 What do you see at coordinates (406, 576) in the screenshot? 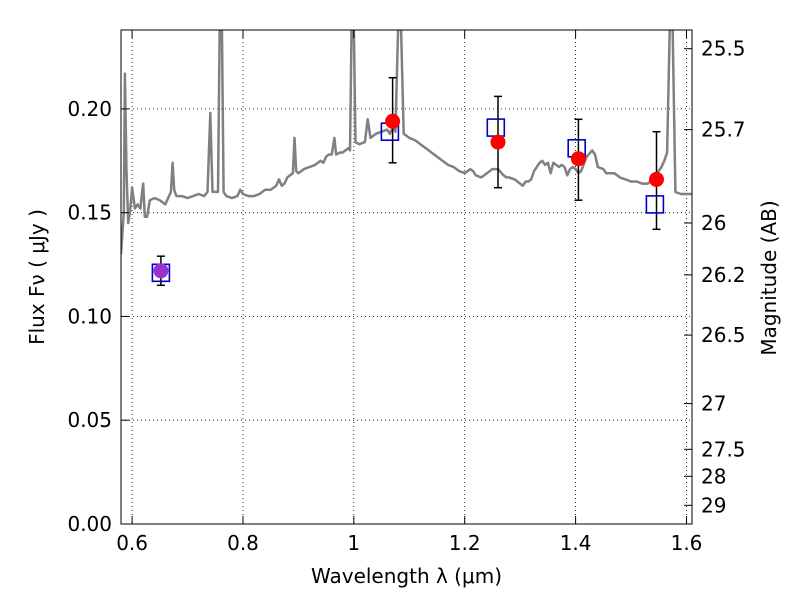
I see `x-axis-label: Wavelength λ (μm)` at bounding box center [406, 576].